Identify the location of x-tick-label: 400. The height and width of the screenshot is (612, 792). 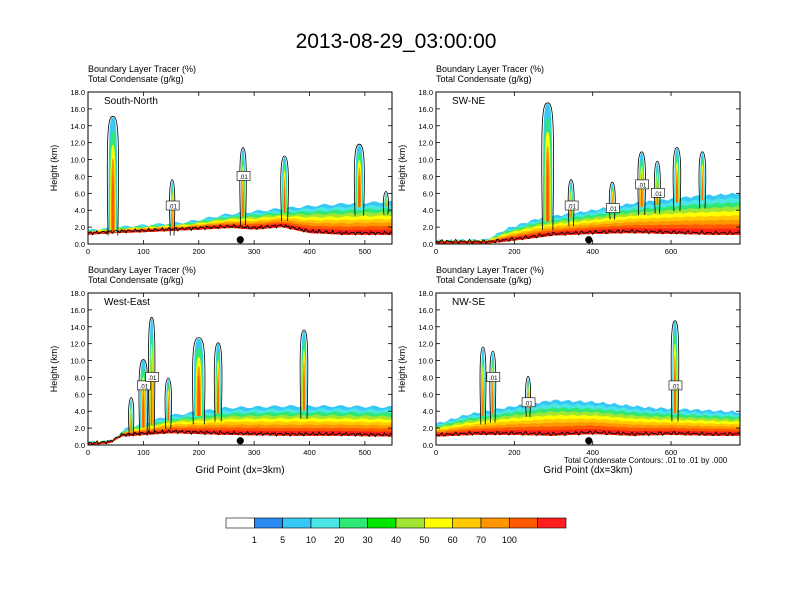
(309, 452).